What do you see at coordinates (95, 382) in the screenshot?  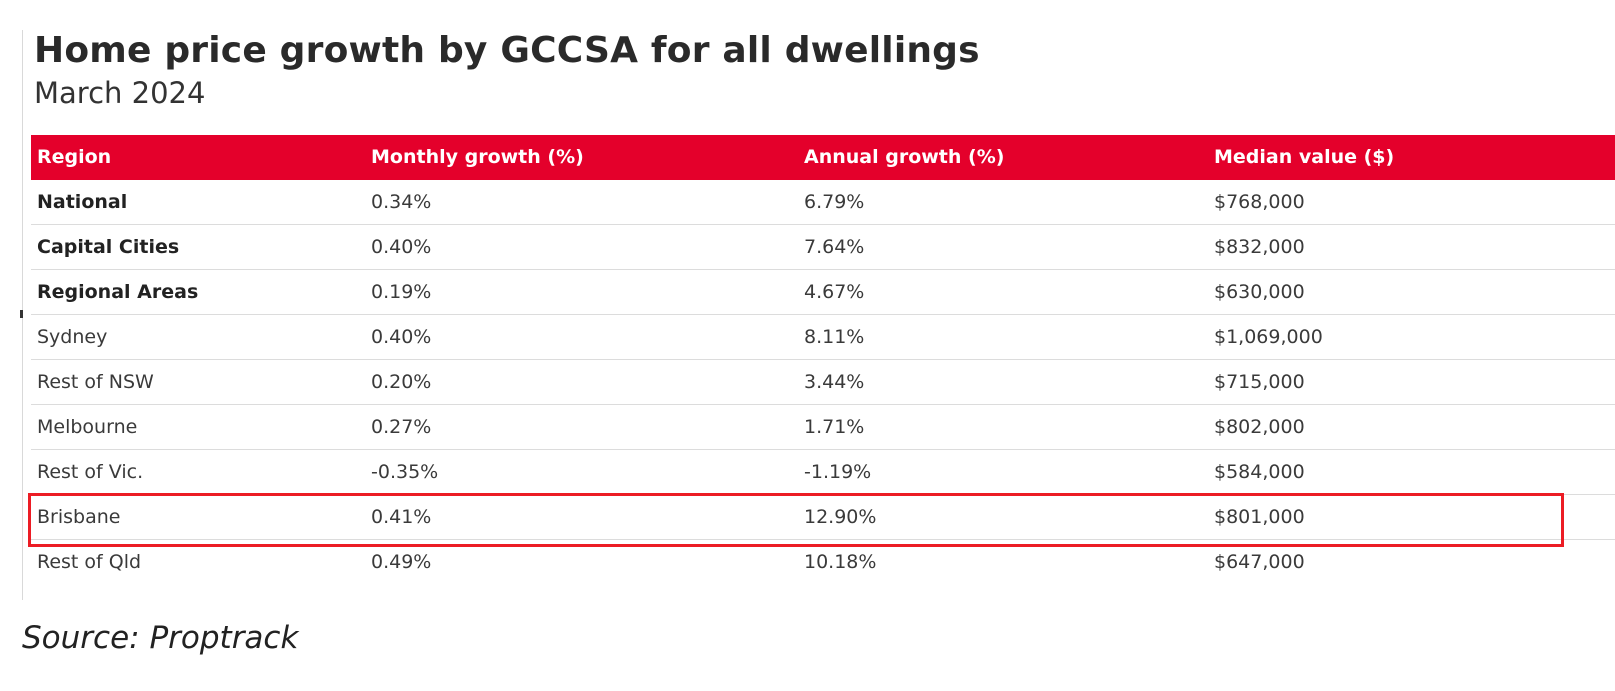 I see `region-cell: Rest of NSW` at bounding box center [95, 382].